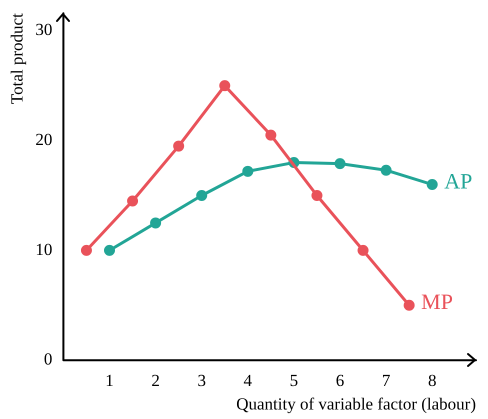  I want to click on series-label: MP, so click(437, 301).